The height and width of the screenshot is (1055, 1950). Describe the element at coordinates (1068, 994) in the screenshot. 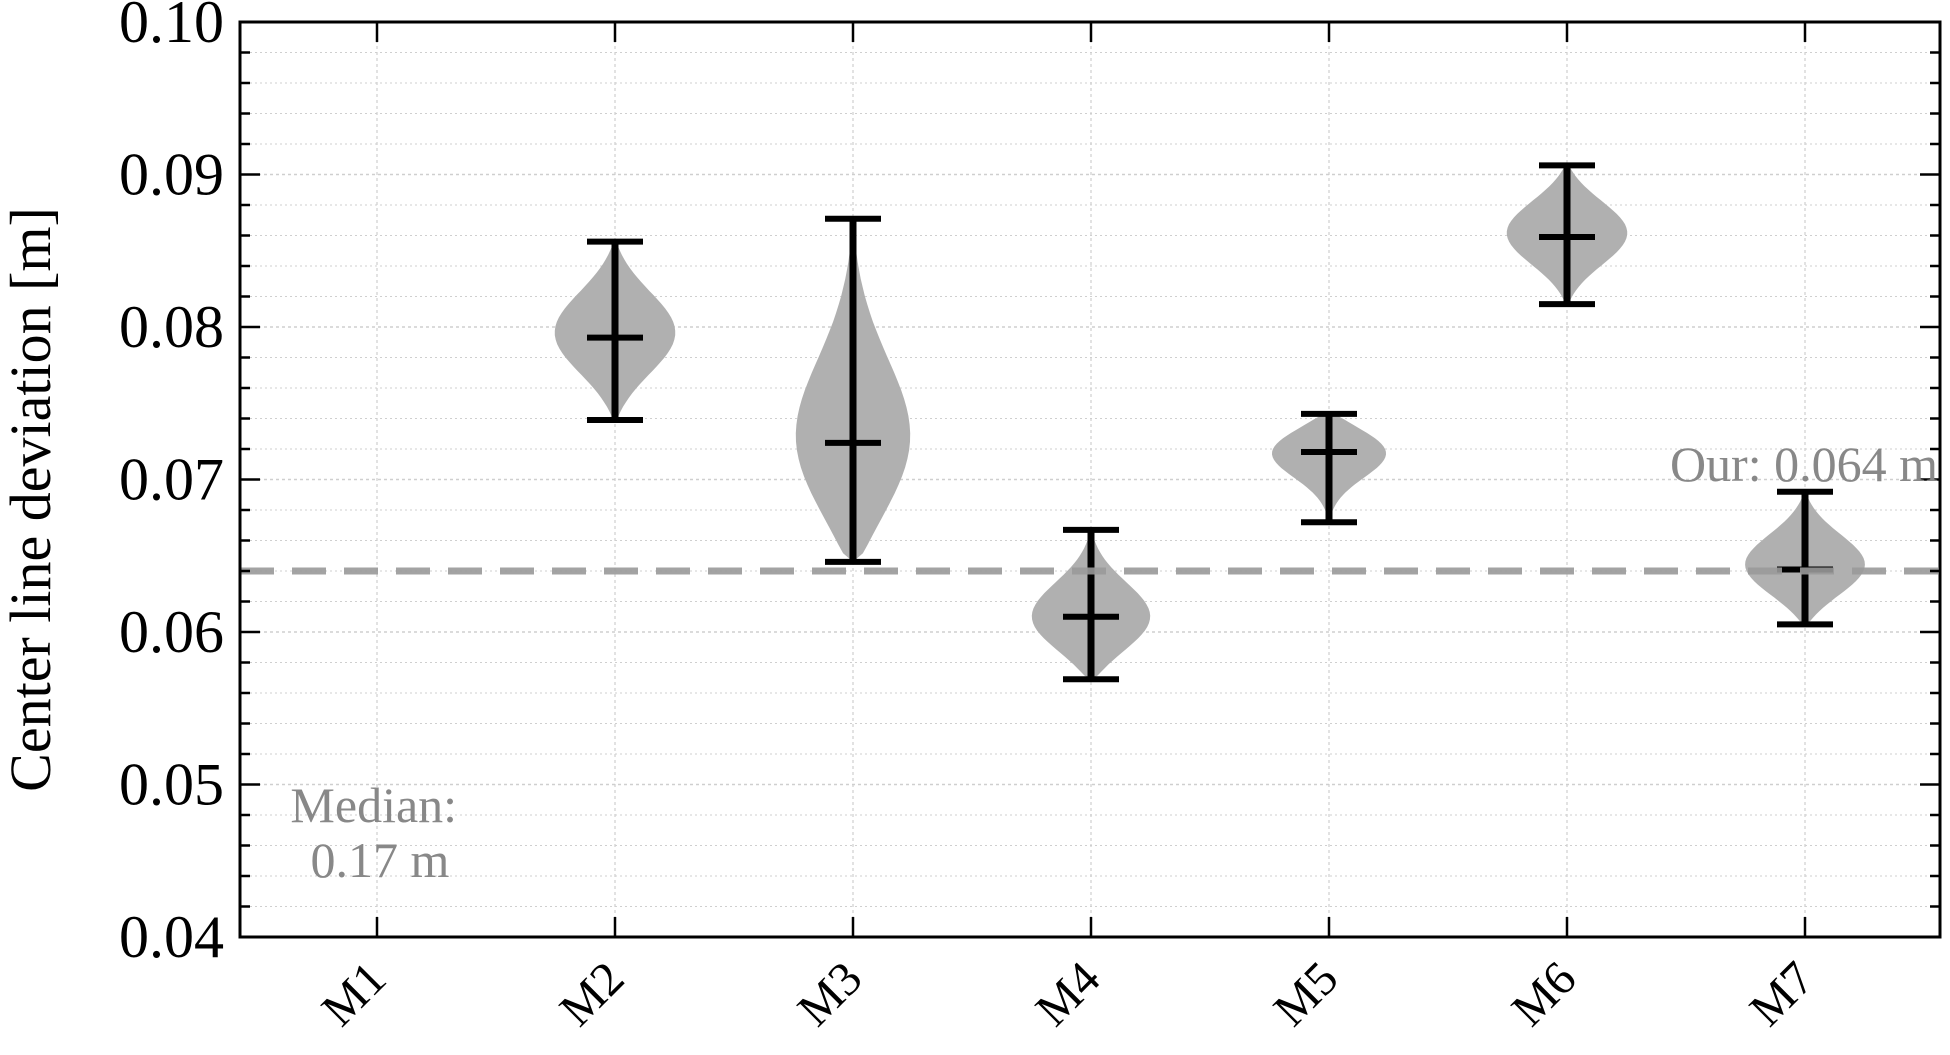

I see `x-tick-label: M4` at that location.